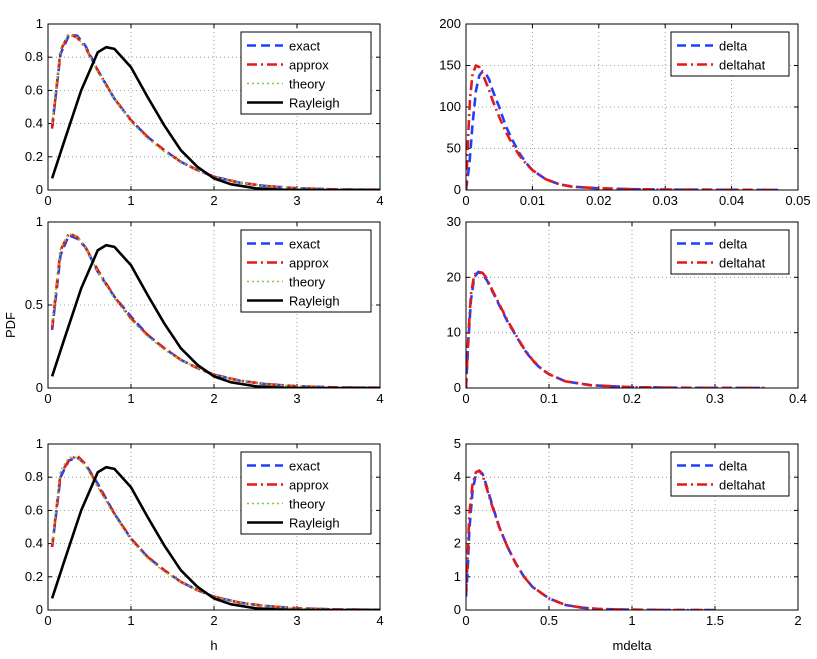 This screenshot has width=817, height=659. Describe the element at coordinates (457, 509) in the screenshot. I see `y-tick-label: 3` at that location.